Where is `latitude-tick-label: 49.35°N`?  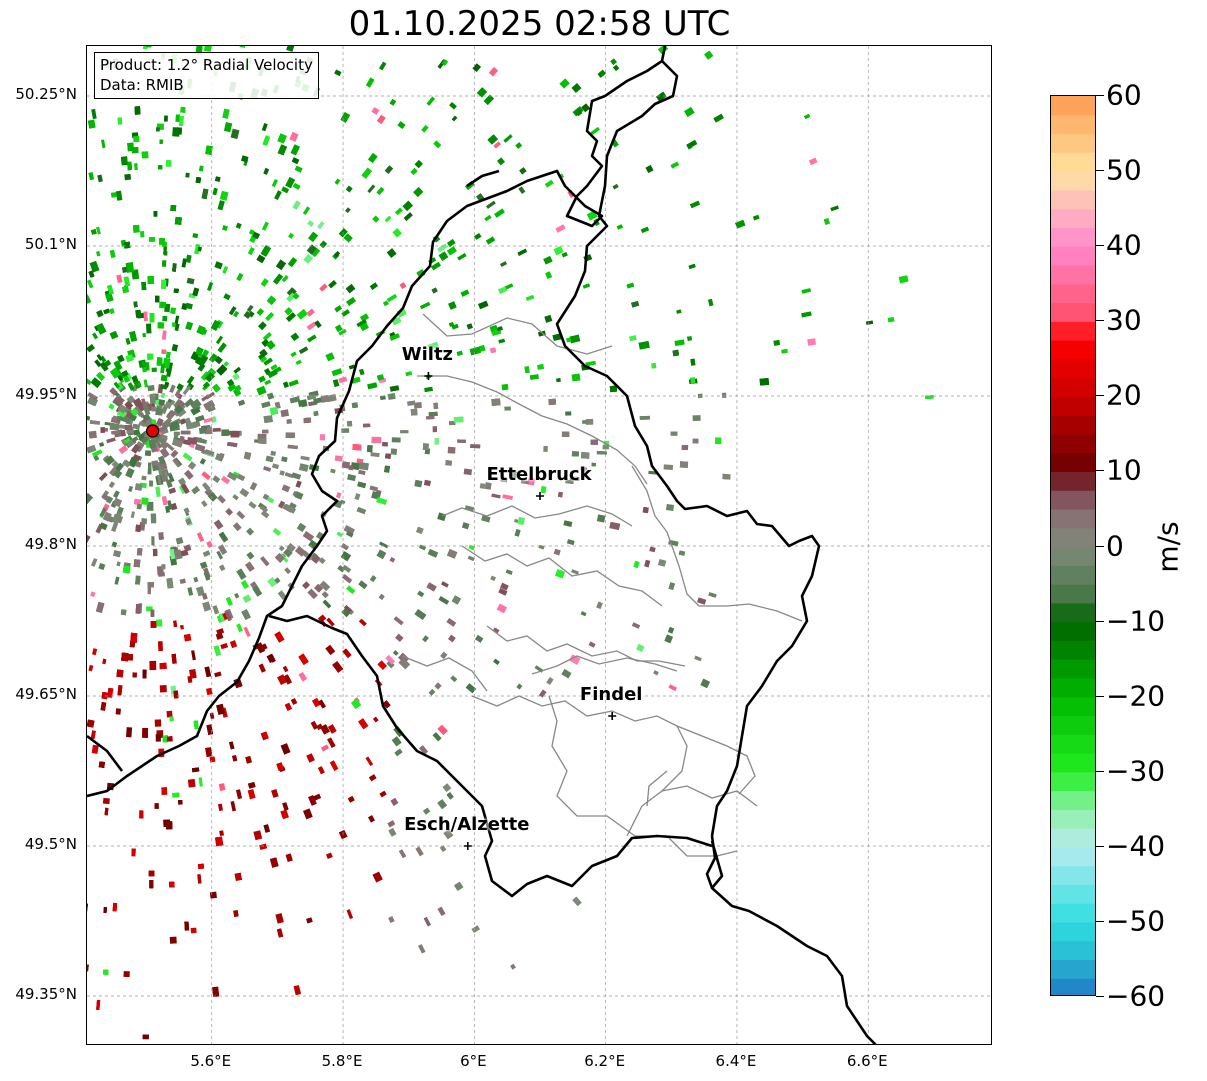
latitude-tick-label: 49.35°N is located at coordinates (46, 994).